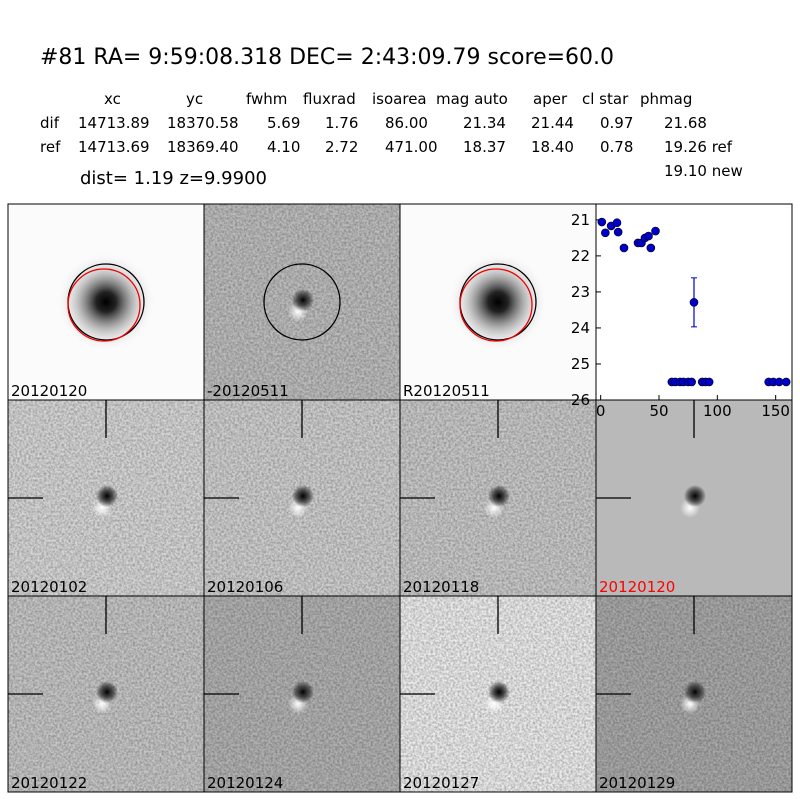 This screenshot has height=804, width=800. Describe the element at coordinates (411, 147) in the screenshot. I see `table-cell: 471.00` at that location.